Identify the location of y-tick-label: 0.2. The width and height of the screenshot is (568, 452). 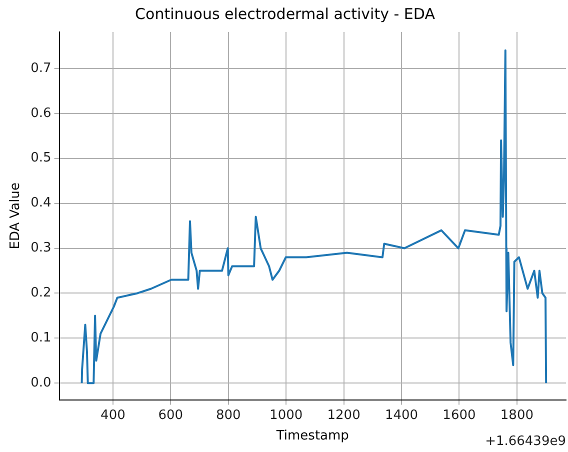
(41, 293).